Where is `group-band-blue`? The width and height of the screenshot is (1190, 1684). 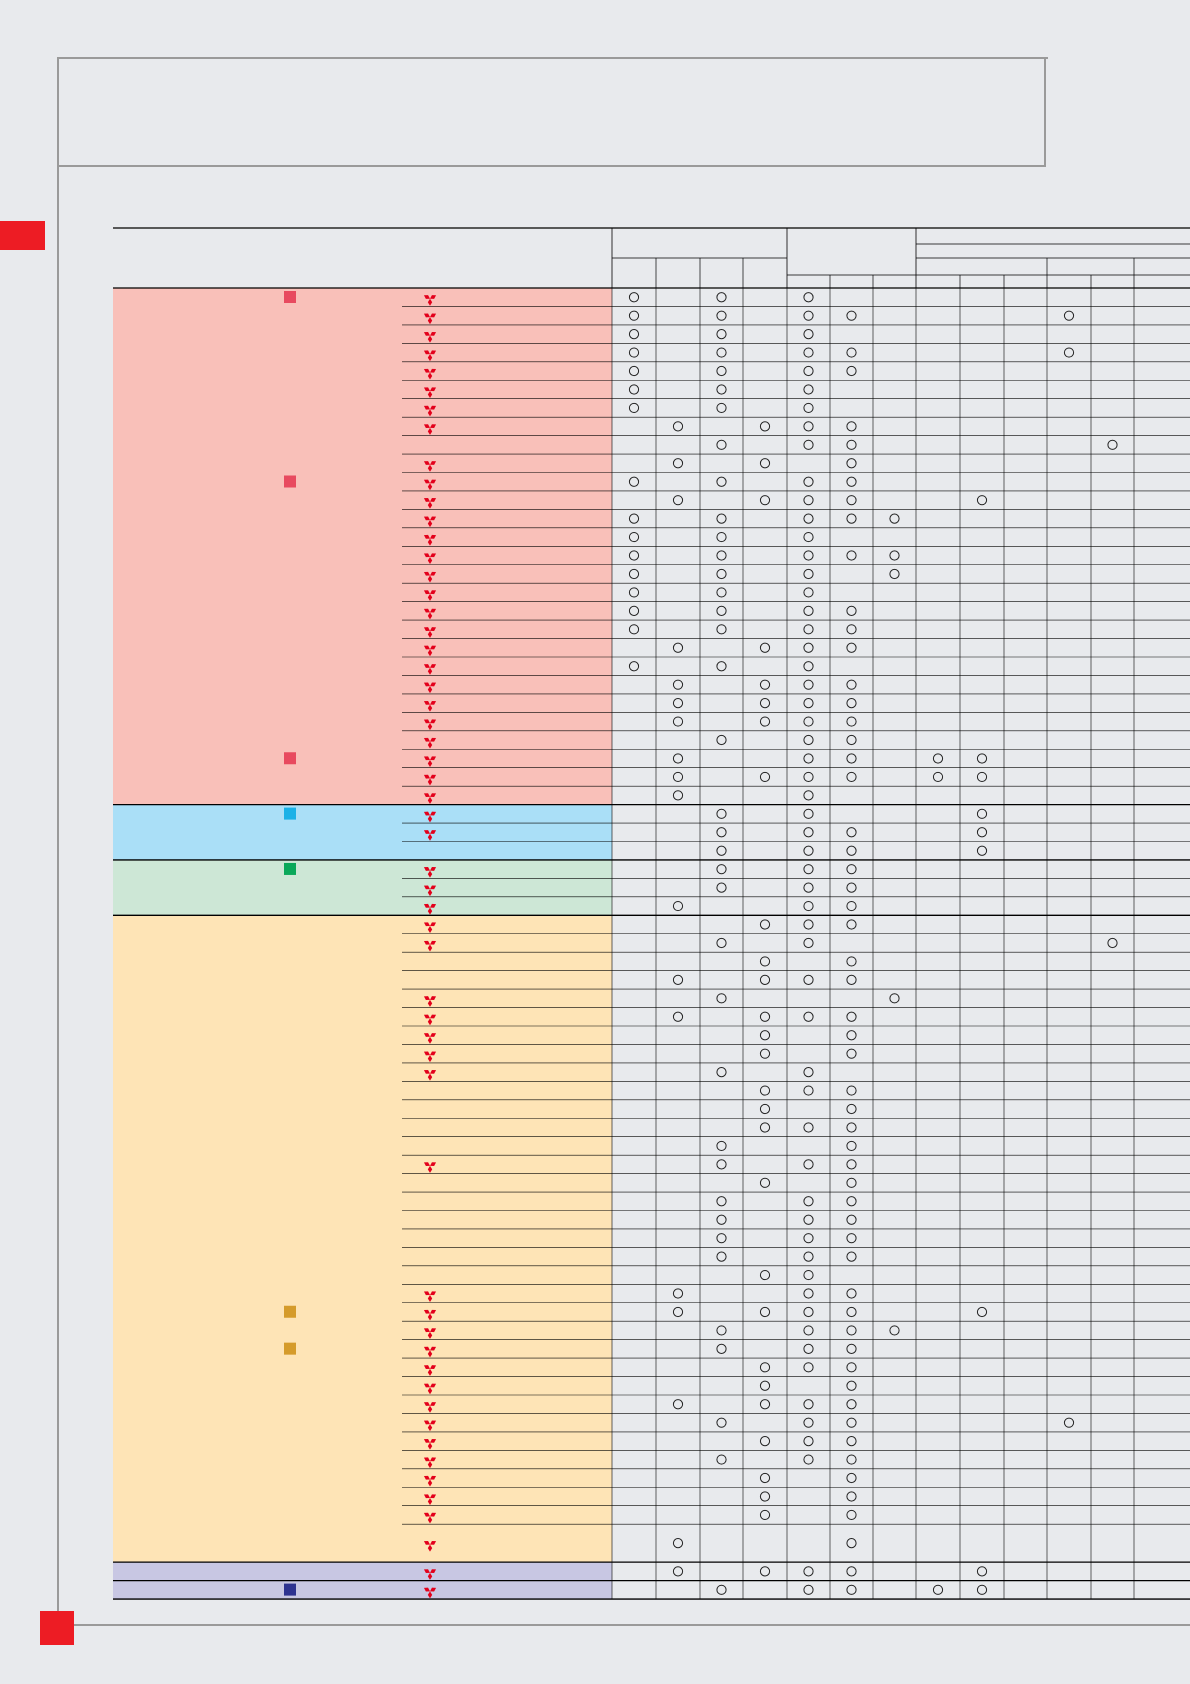
group-band-blue is located at coordinates (362, 832).